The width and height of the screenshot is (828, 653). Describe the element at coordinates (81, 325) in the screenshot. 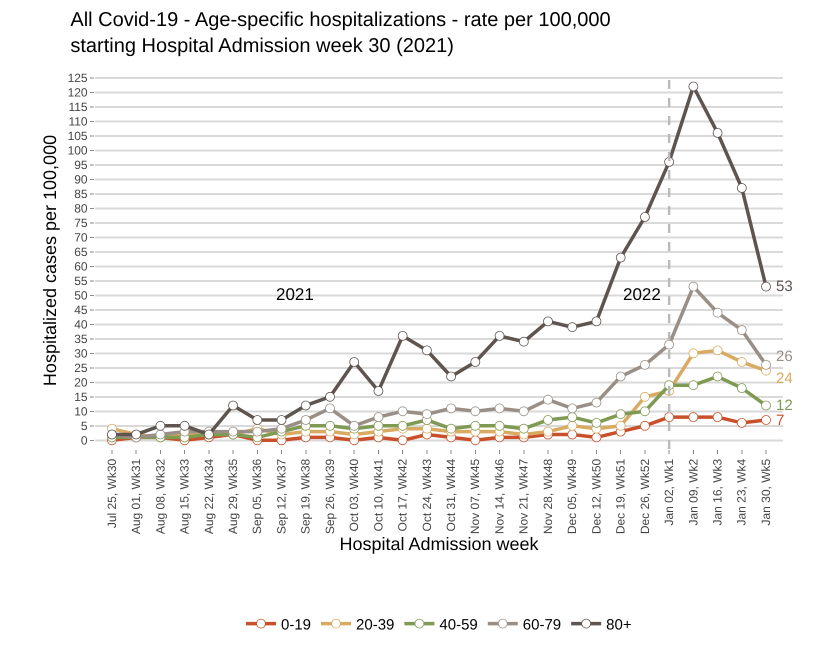

I see `y-tick-label: 40` at that location.